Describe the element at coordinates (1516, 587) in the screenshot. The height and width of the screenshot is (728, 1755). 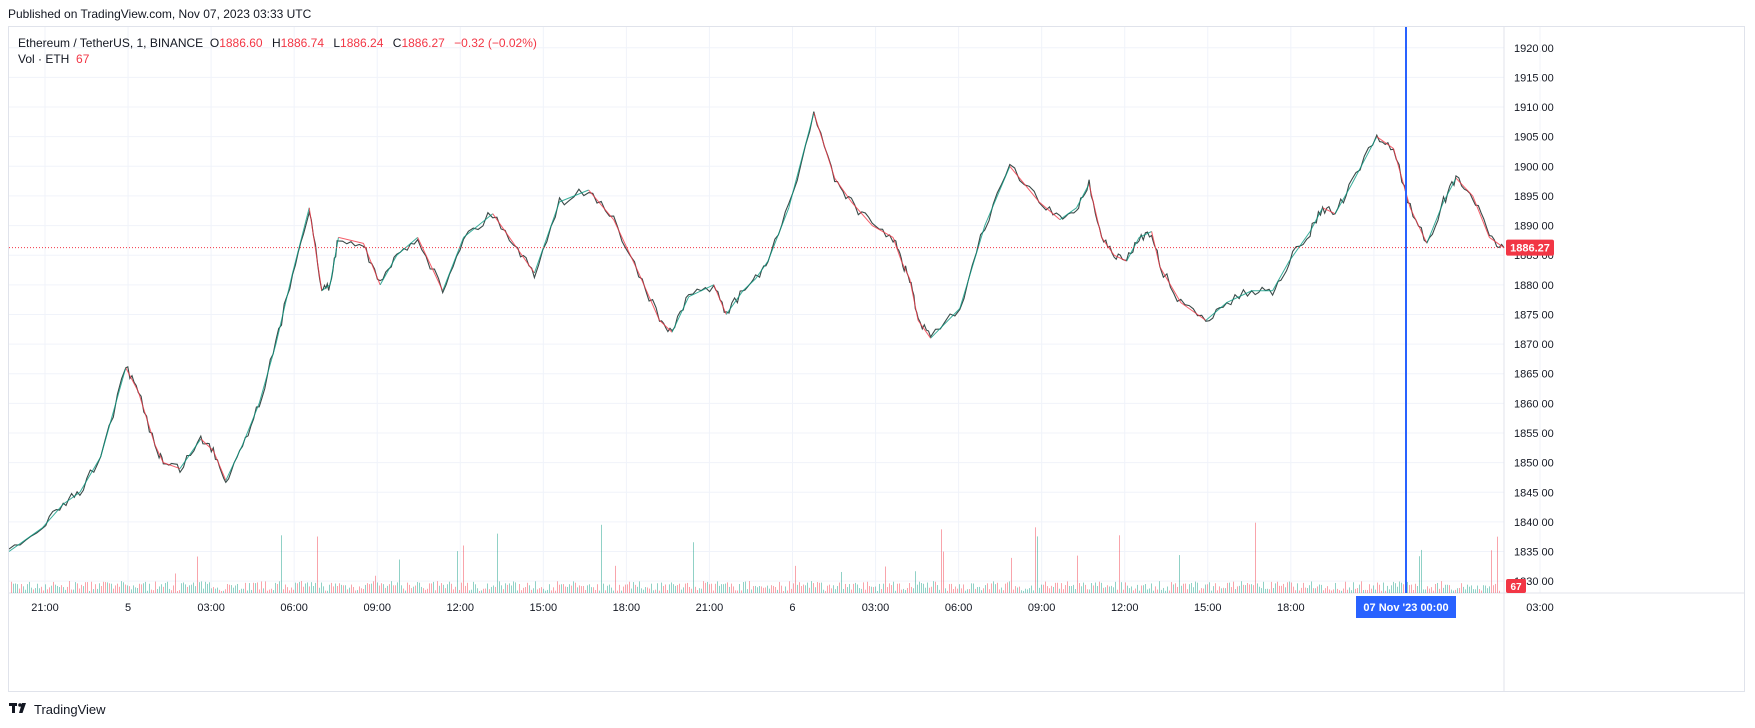
I see `volume-badge-label: 67` at that location.